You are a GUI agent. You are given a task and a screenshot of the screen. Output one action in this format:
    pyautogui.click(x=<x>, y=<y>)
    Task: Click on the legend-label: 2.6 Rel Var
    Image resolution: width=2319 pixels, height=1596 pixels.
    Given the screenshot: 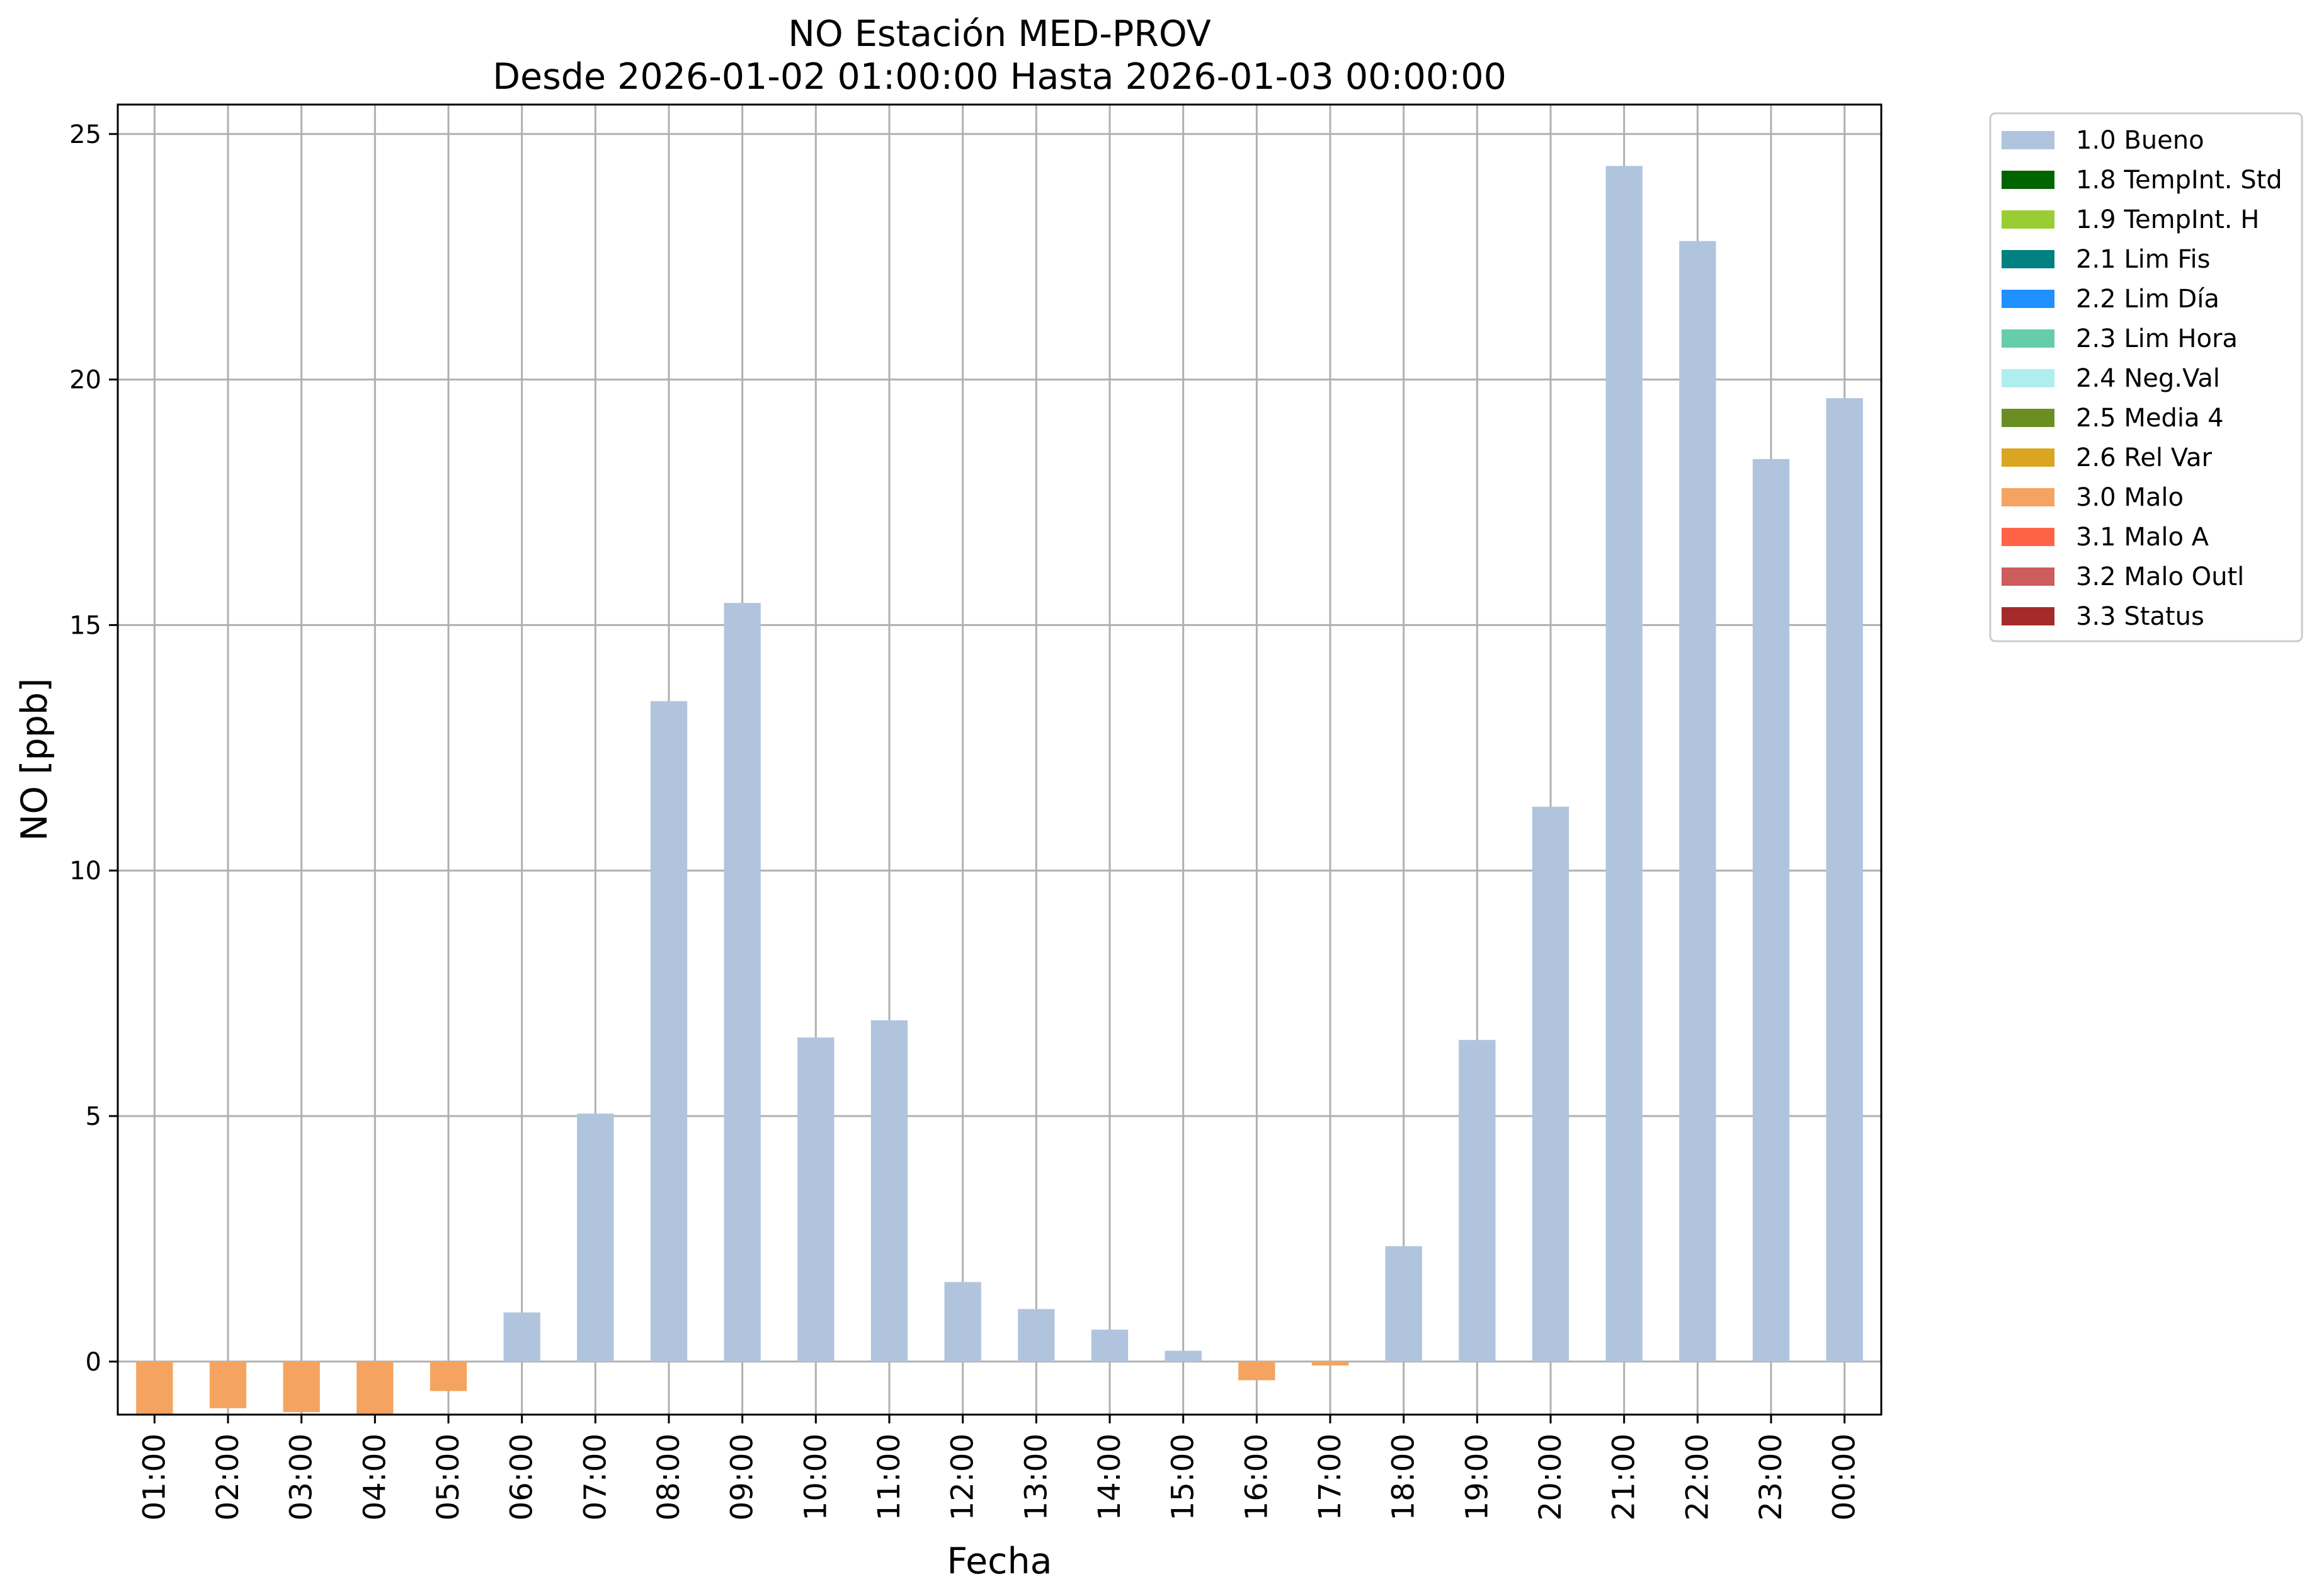 What is the action you would take?
    pyautogui.click(x=2144, y=457)
    